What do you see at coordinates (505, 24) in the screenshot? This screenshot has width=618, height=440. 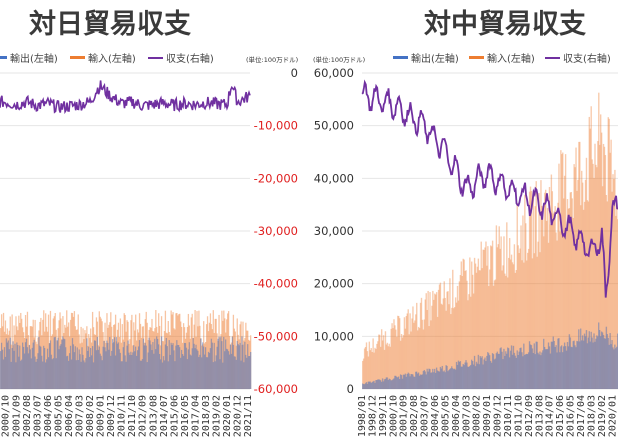 I see `china-chart-title: 対中貿易収支` at bounding box center [505, 24].